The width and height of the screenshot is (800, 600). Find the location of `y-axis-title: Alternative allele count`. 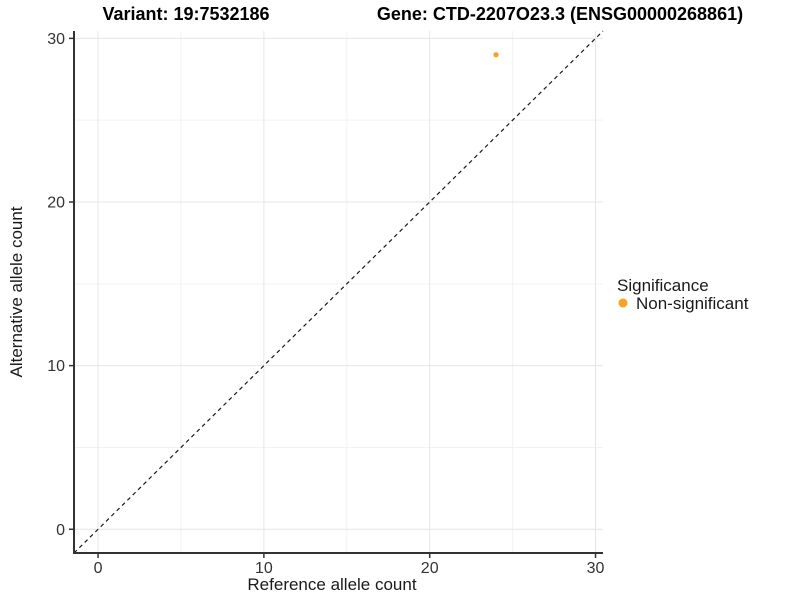

y-axis-title: Alternative allele count is located at coordinates (16, 291).